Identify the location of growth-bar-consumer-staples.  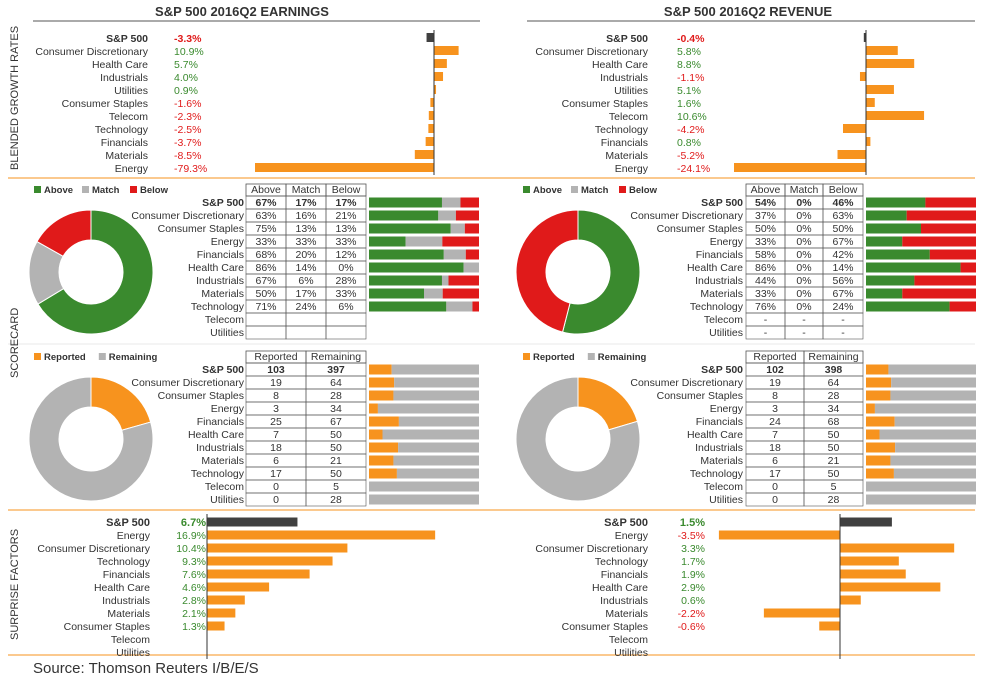
(432, 102).